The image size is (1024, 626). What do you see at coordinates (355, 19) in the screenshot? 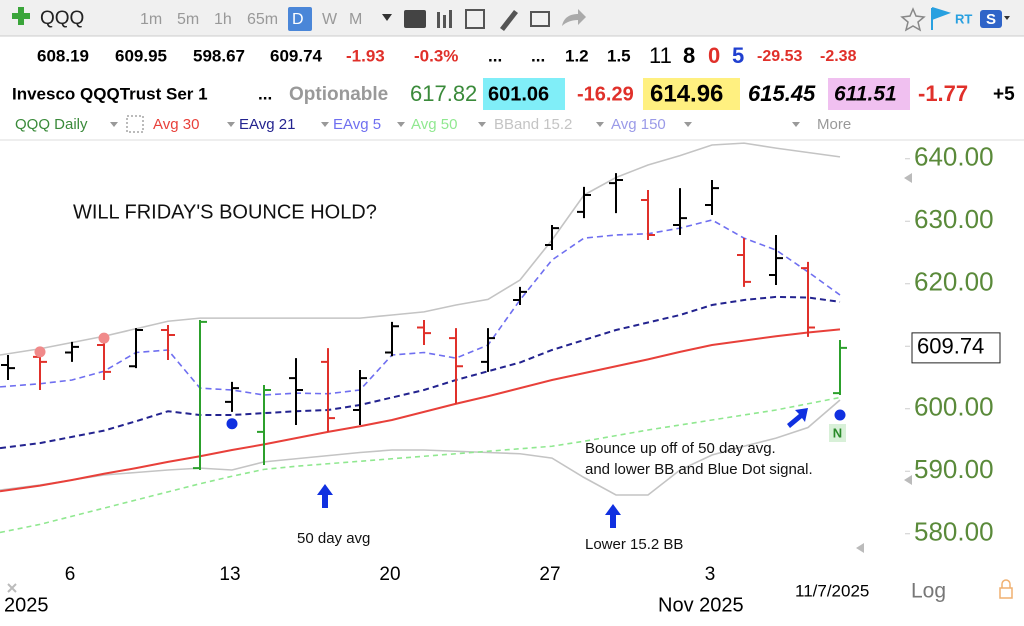
I see `interval-button: M` at bounding box center [355, 19].